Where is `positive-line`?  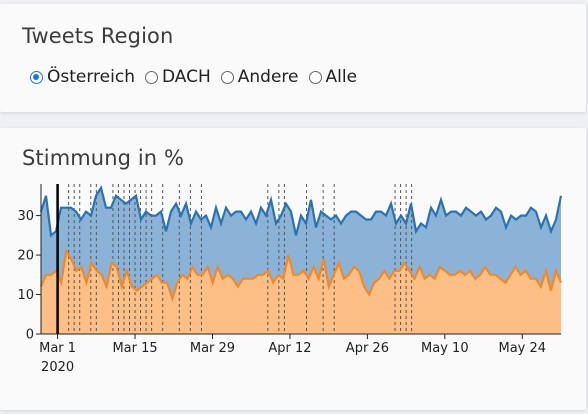 positive-line is located at coordinates (301, 211).